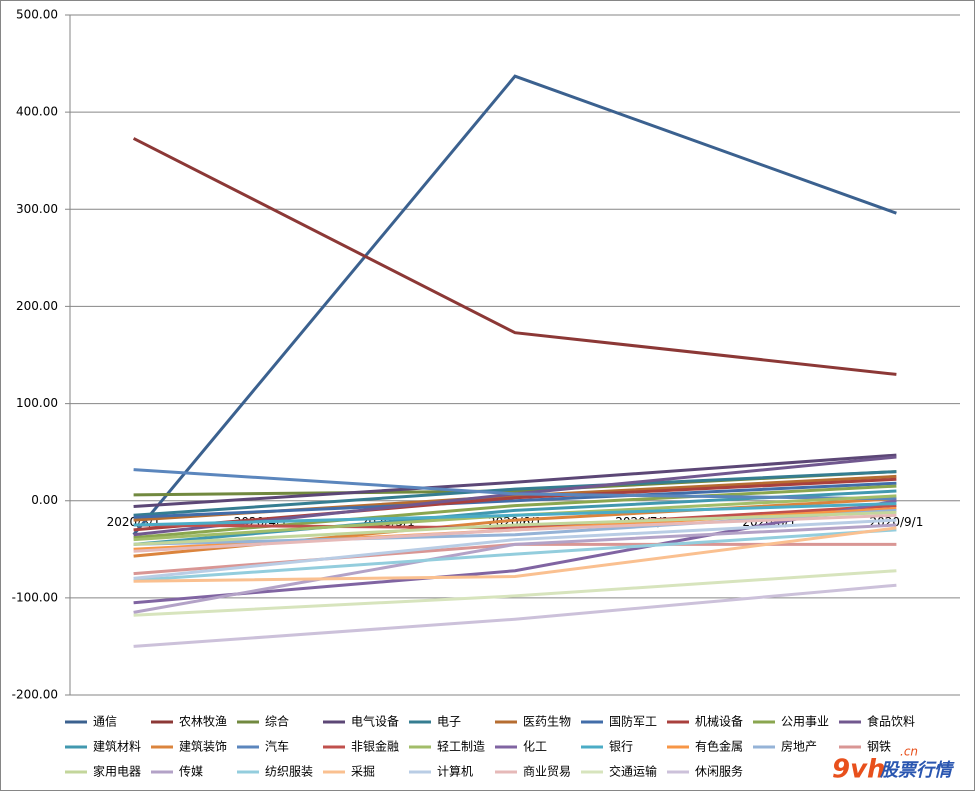 This screenshot has height=791, width=975. I want to click on legend-label: 公用事业, so click(805, 722).